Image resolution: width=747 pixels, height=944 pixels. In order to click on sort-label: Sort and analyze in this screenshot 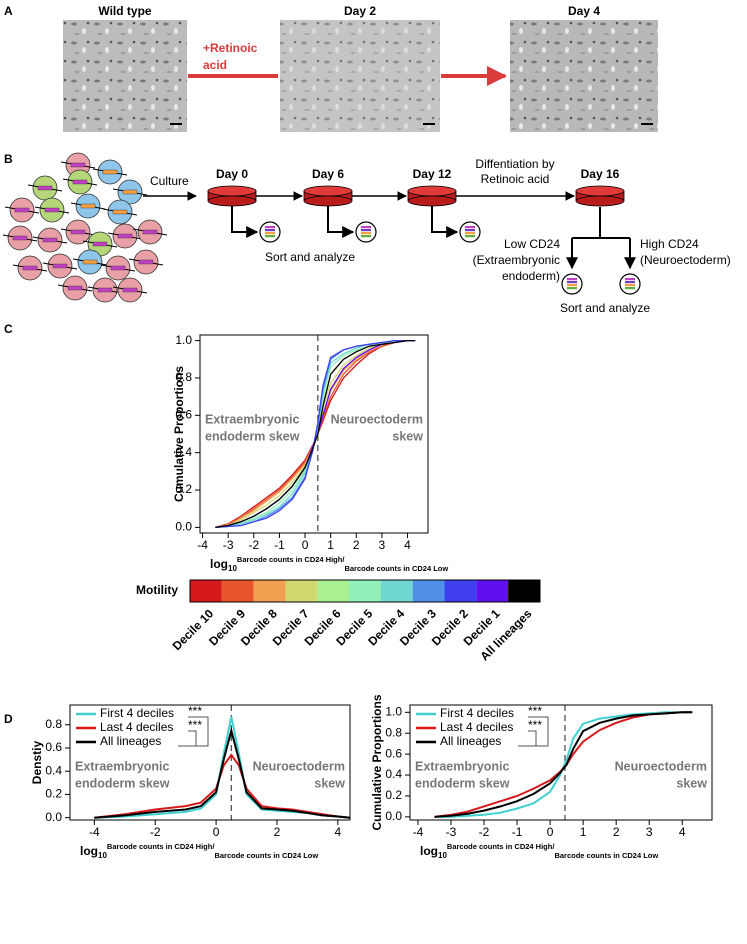, I will do `click(310, 257)`.